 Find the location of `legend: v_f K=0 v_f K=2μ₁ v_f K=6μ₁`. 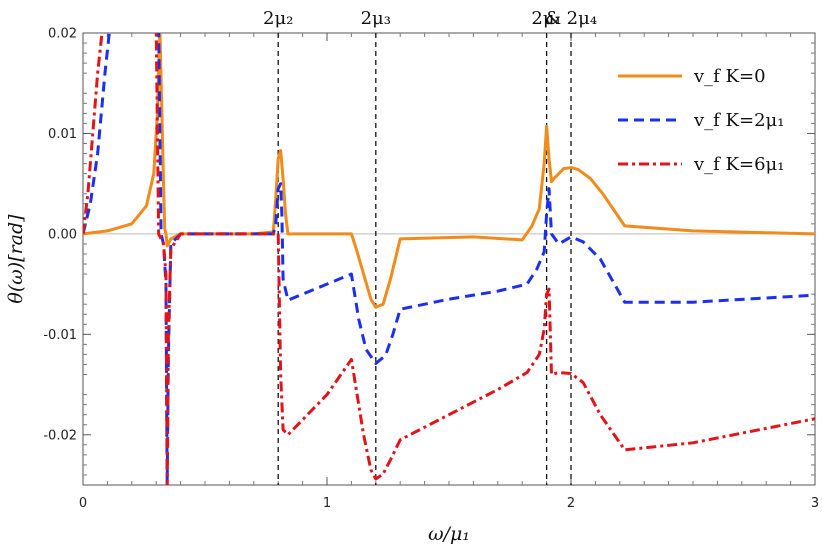

legend: v_f K=0 v_f K=2μ₁ v_f K=6μ₁ is located at coordinates (701, 120).